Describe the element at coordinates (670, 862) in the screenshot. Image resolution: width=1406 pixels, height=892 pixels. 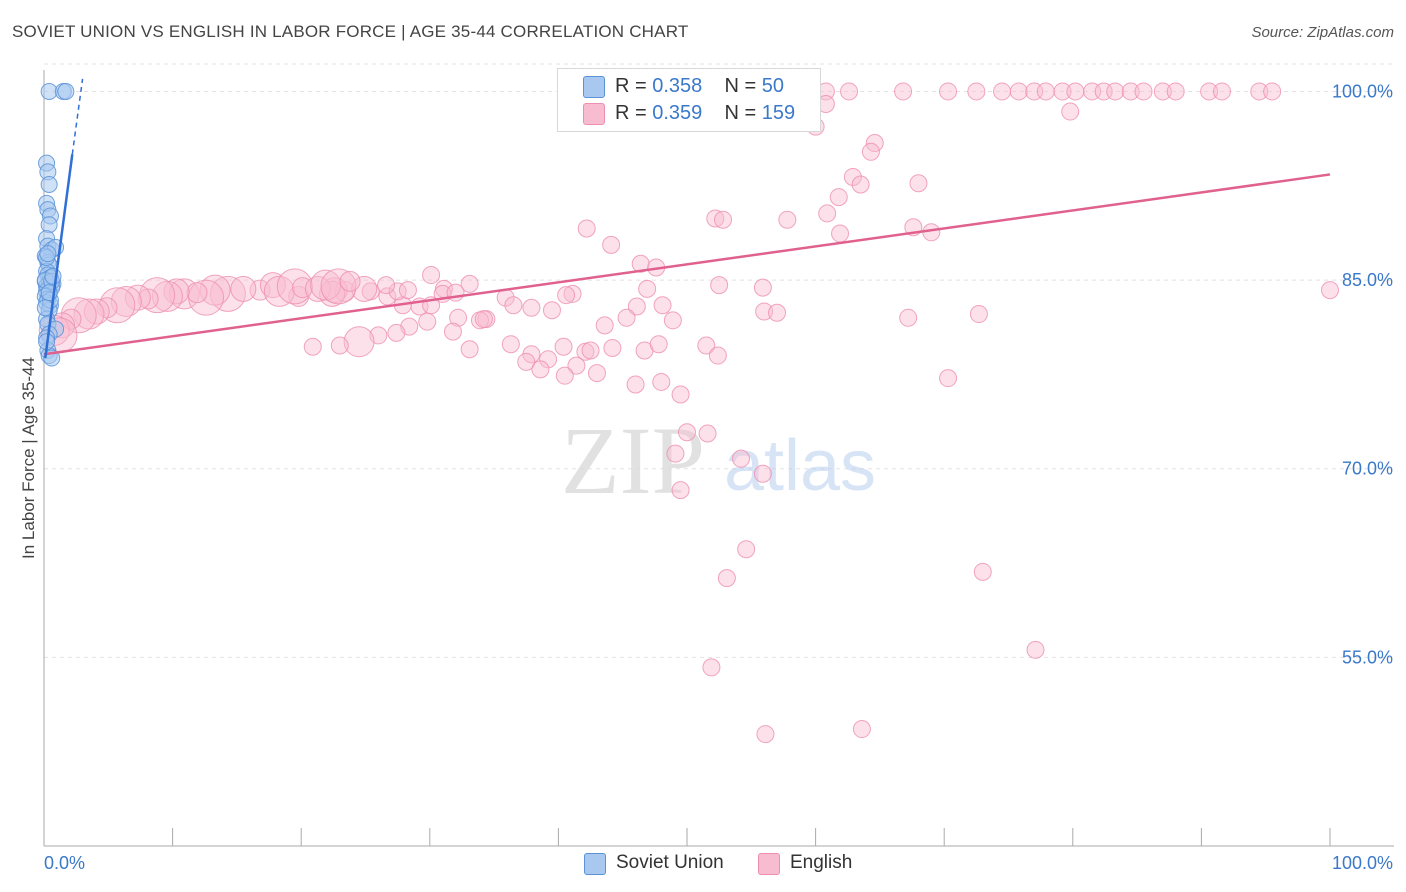
I see `bottom-legend-label-soviet: Soviet Union` at that location.